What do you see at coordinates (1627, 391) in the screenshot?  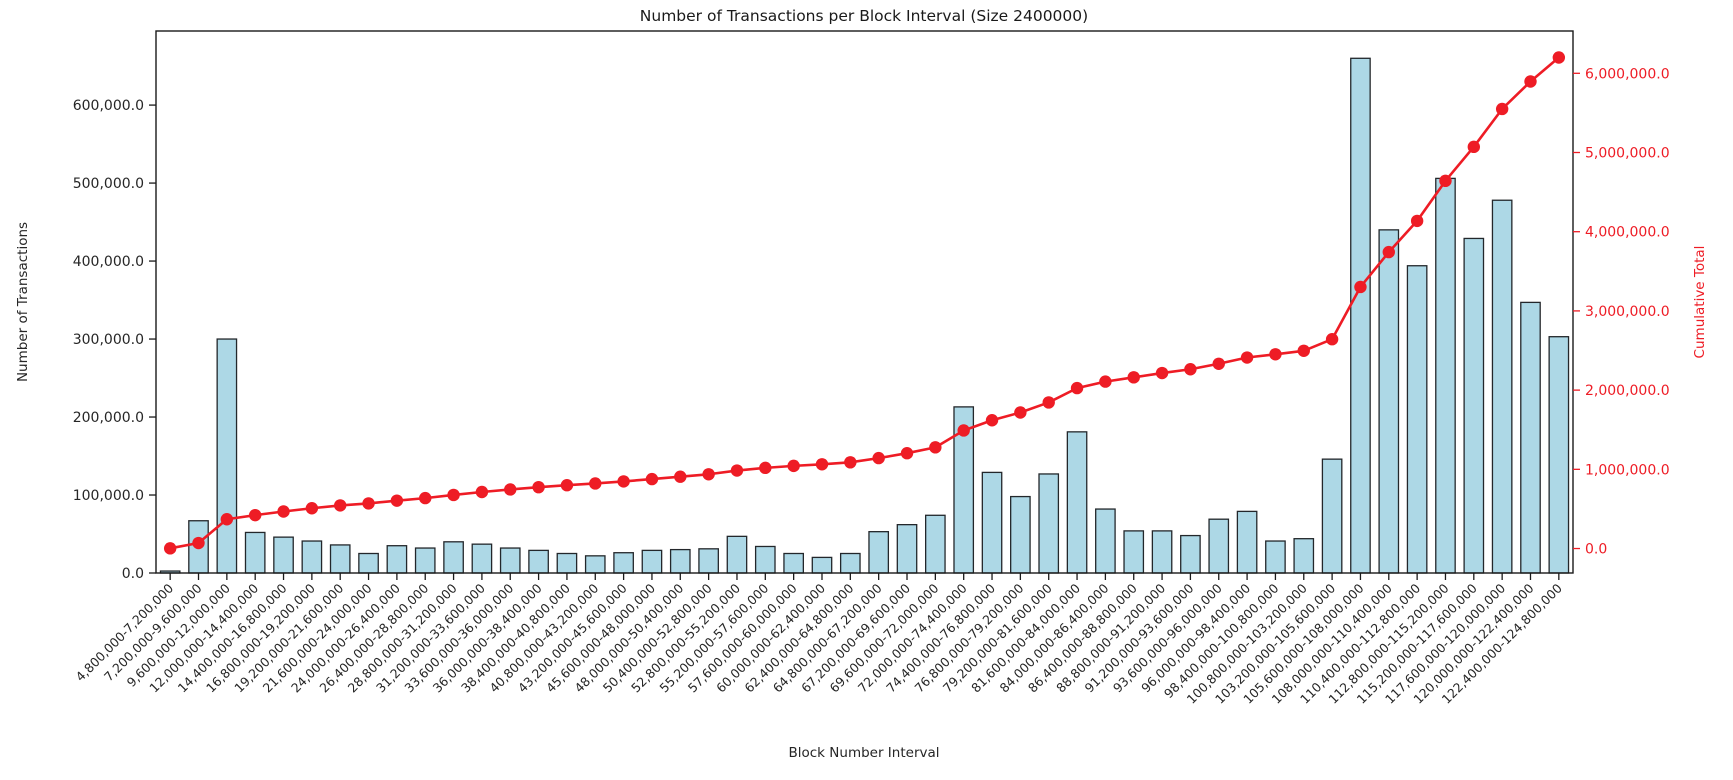 I see `right-tick-label: 2,000,000.0` at bounding box center [1627, 391].